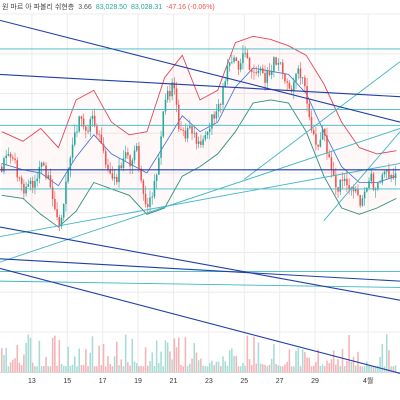  I want to click on open-value: 3.66, so click(85, 7).